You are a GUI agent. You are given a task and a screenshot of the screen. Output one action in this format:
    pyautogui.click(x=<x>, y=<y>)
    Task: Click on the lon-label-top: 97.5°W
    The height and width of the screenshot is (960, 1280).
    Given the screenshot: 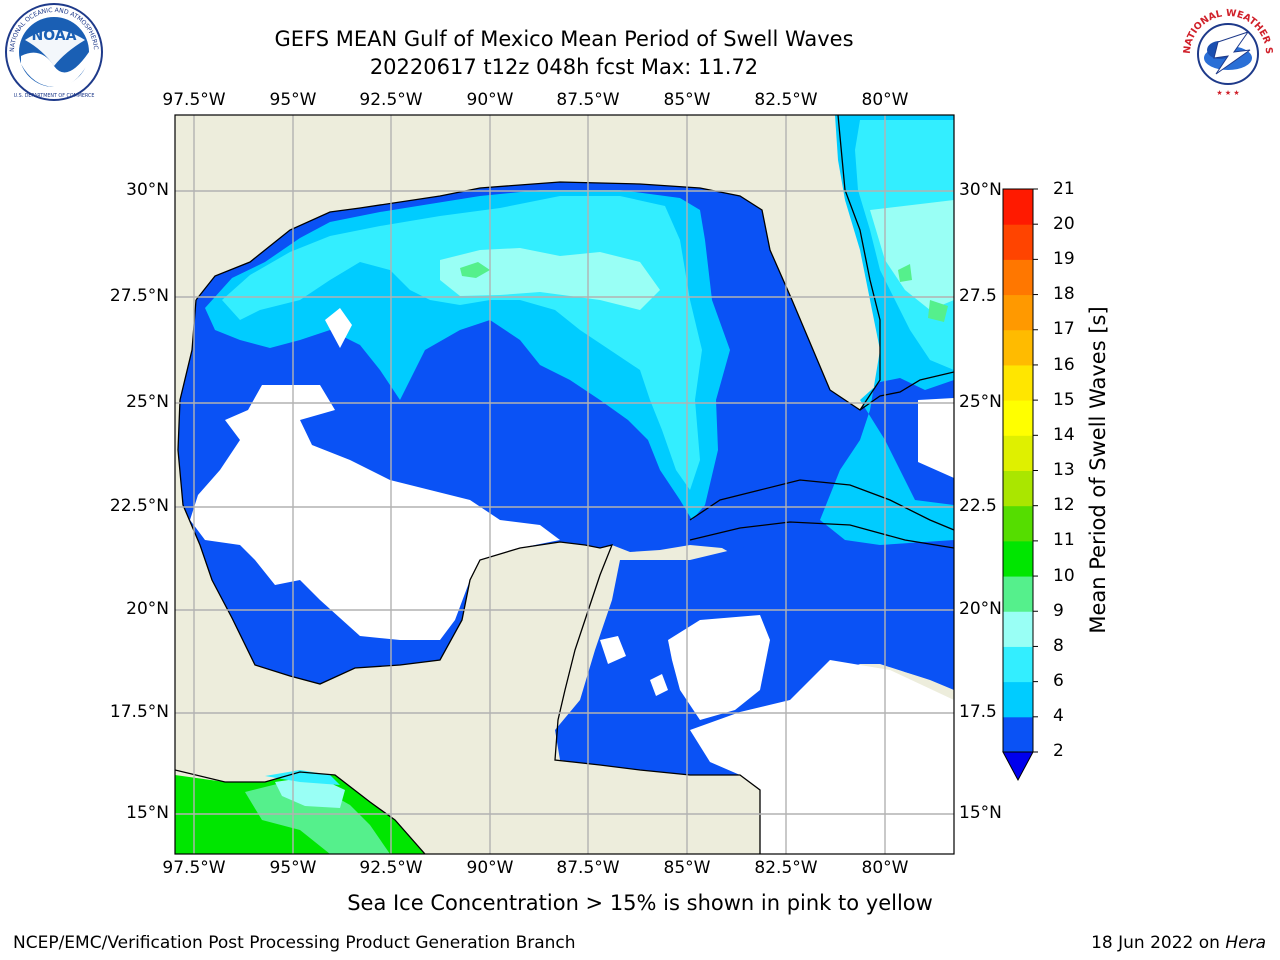 What is the action you would take?
    pyautogui.click(x=194, y=100)
    